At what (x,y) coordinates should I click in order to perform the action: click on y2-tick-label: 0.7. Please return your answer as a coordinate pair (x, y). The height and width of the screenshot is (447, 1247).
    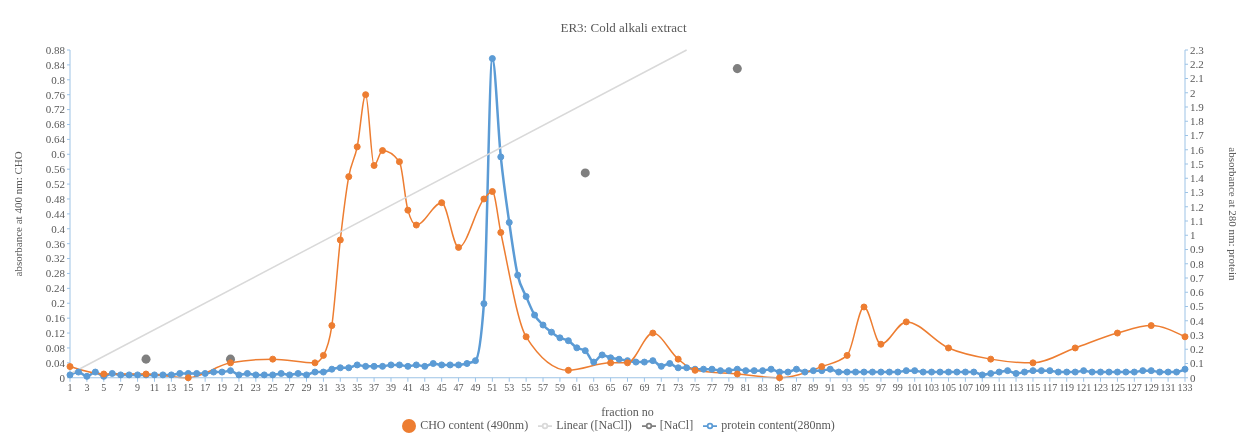
    Looking at the image, I should click on (1197, 277).